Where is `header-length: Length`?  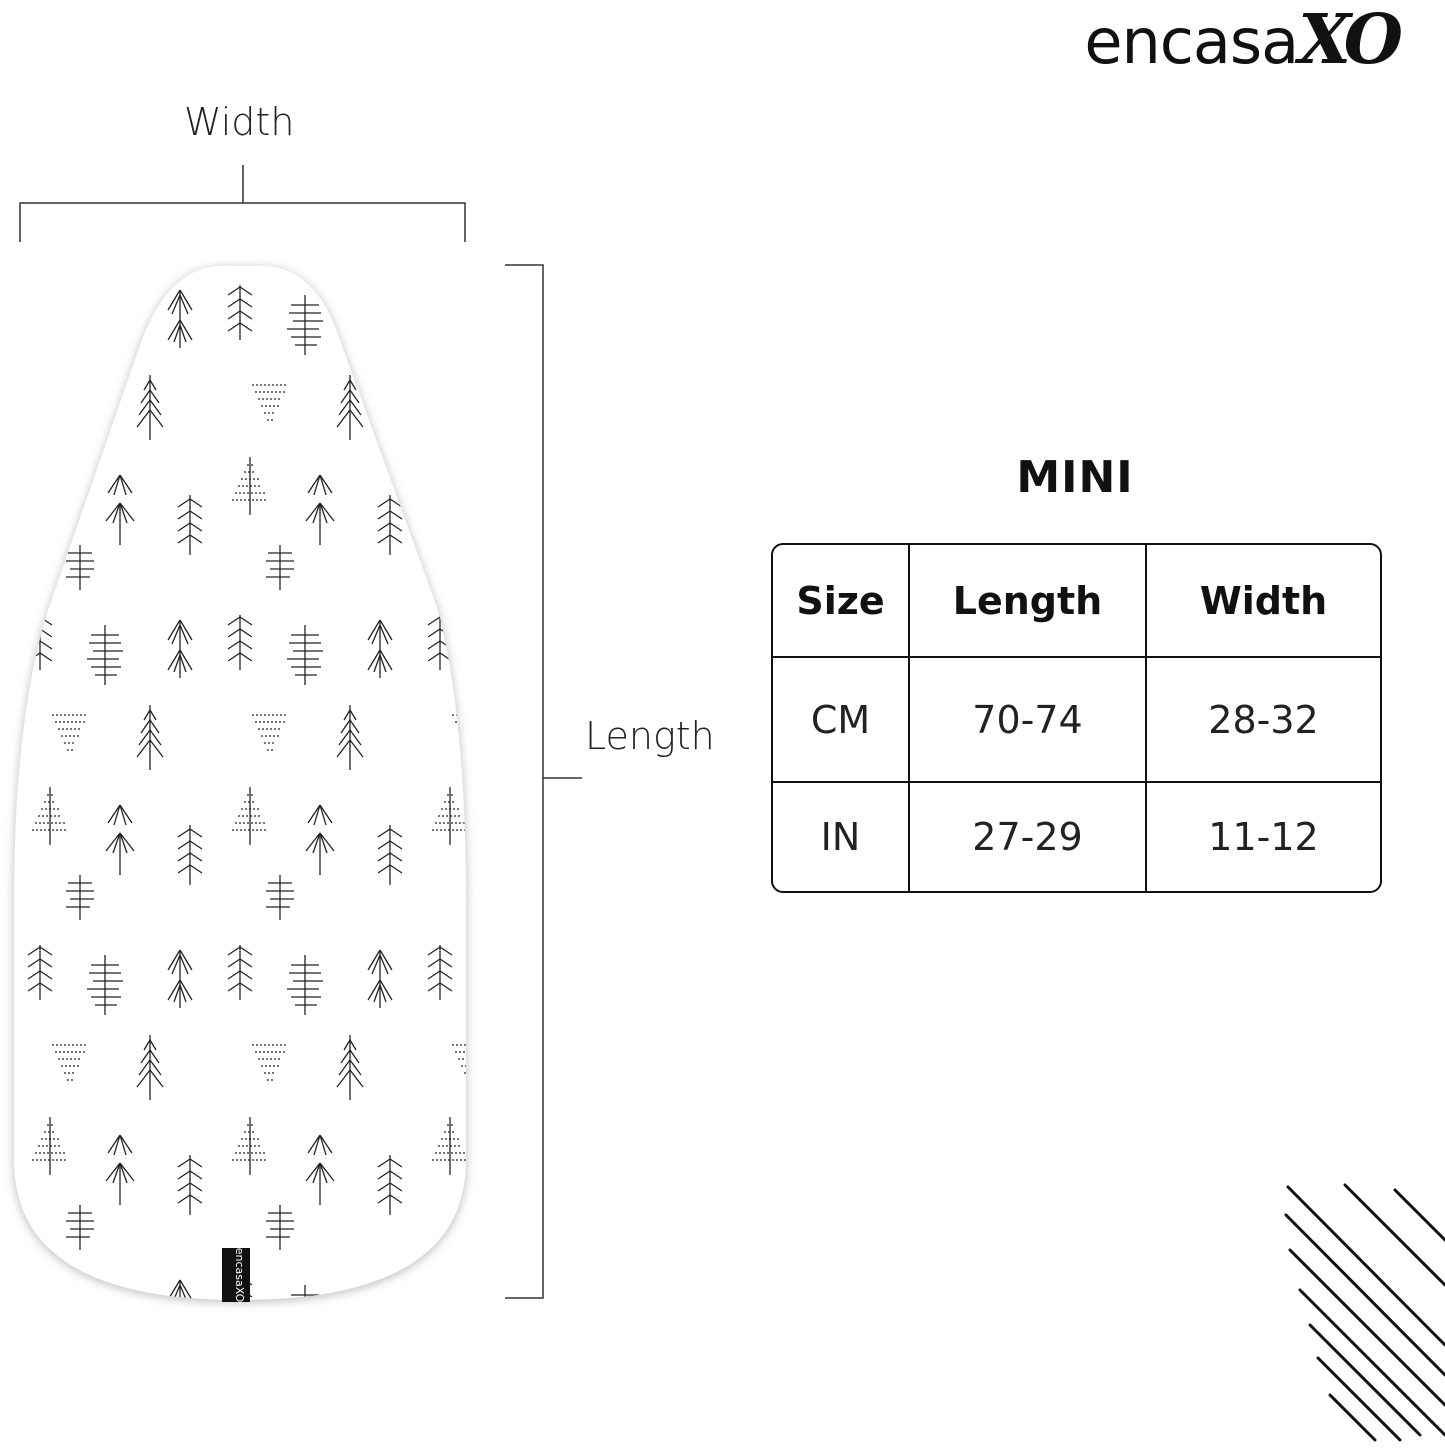 header-length: Length is located at coordinates (1028, 601).